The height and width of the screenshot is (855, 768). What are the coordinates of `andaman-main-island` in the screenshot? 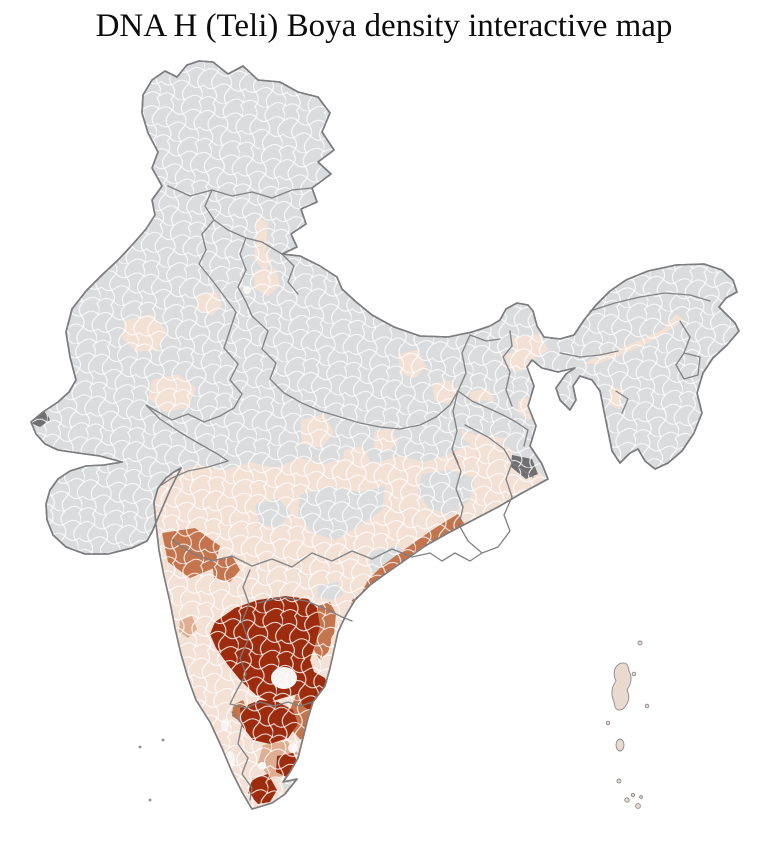 It's located at (621, 686).